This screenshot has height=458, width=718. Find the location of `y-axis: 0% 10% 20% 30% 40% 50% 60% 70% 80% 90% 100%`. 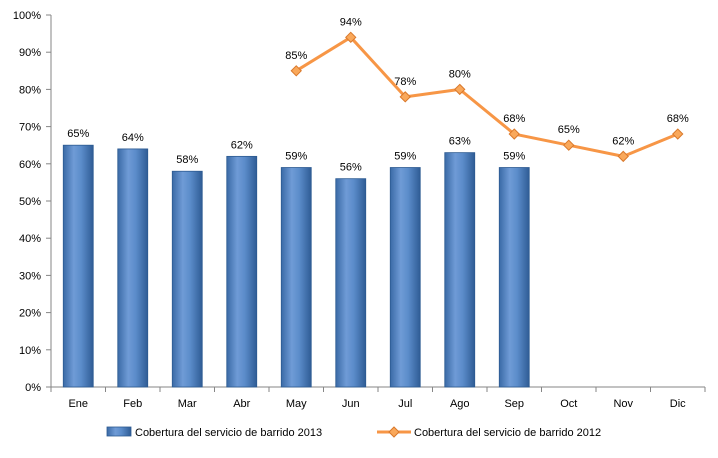

y-axis: 0% 10% 20% 30% 40% 50% 60% 70% 80% 90% 100% is located at coordinates (32, 202).